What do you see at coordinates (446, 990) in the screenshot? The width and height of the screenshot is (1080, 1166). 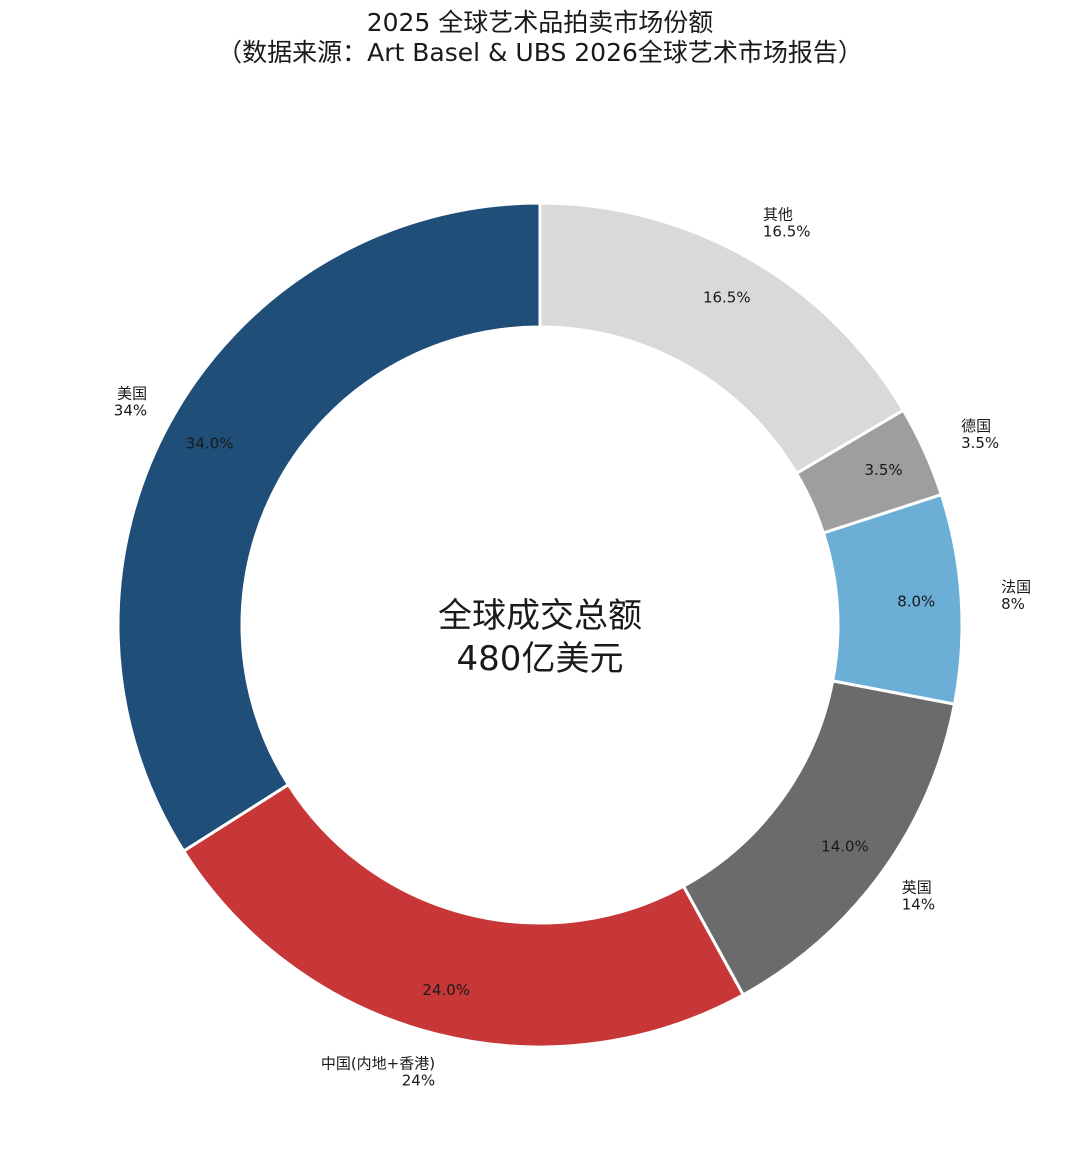 I see `inner-label-1: 24.0%` at bounding box center [446, 990].